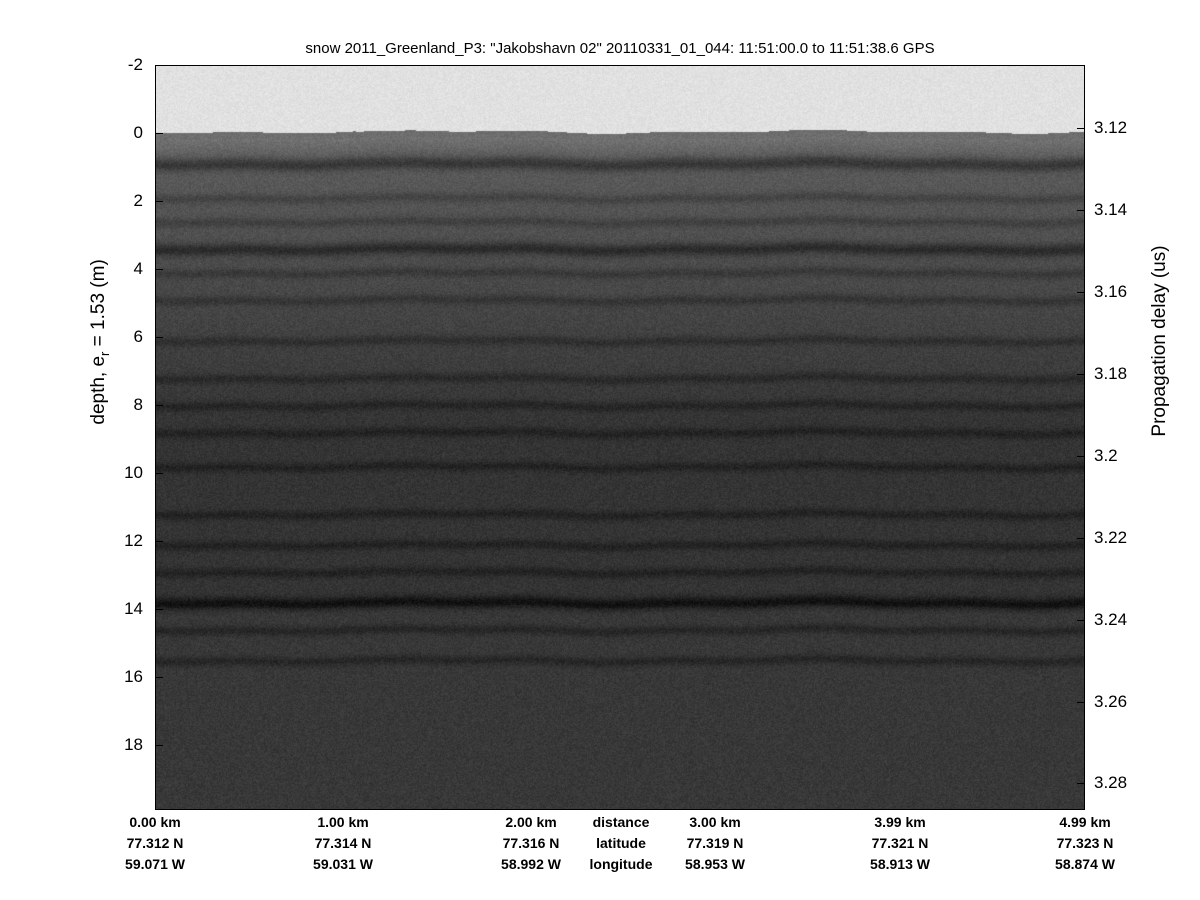 The width and height of the screenshot is (1200, 900). What do you see at coordinates (531, 822) in the screenshot?
I see `bottom-label-distance: 2.00 km` at bounding box center [531, 822].